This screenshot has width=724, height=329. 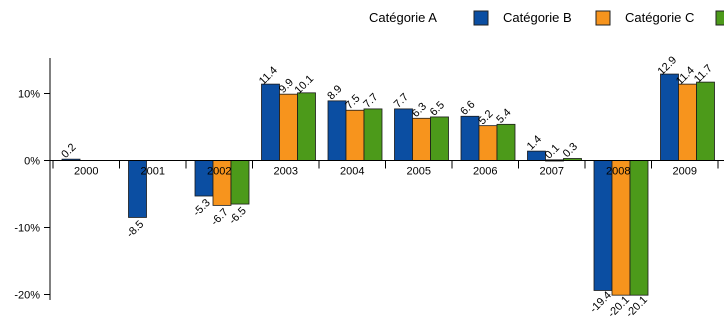 What do you see at coordinates (238, 216) in the screenshot?
I see `data-label: -6.5` at bounding box center [238, 216].